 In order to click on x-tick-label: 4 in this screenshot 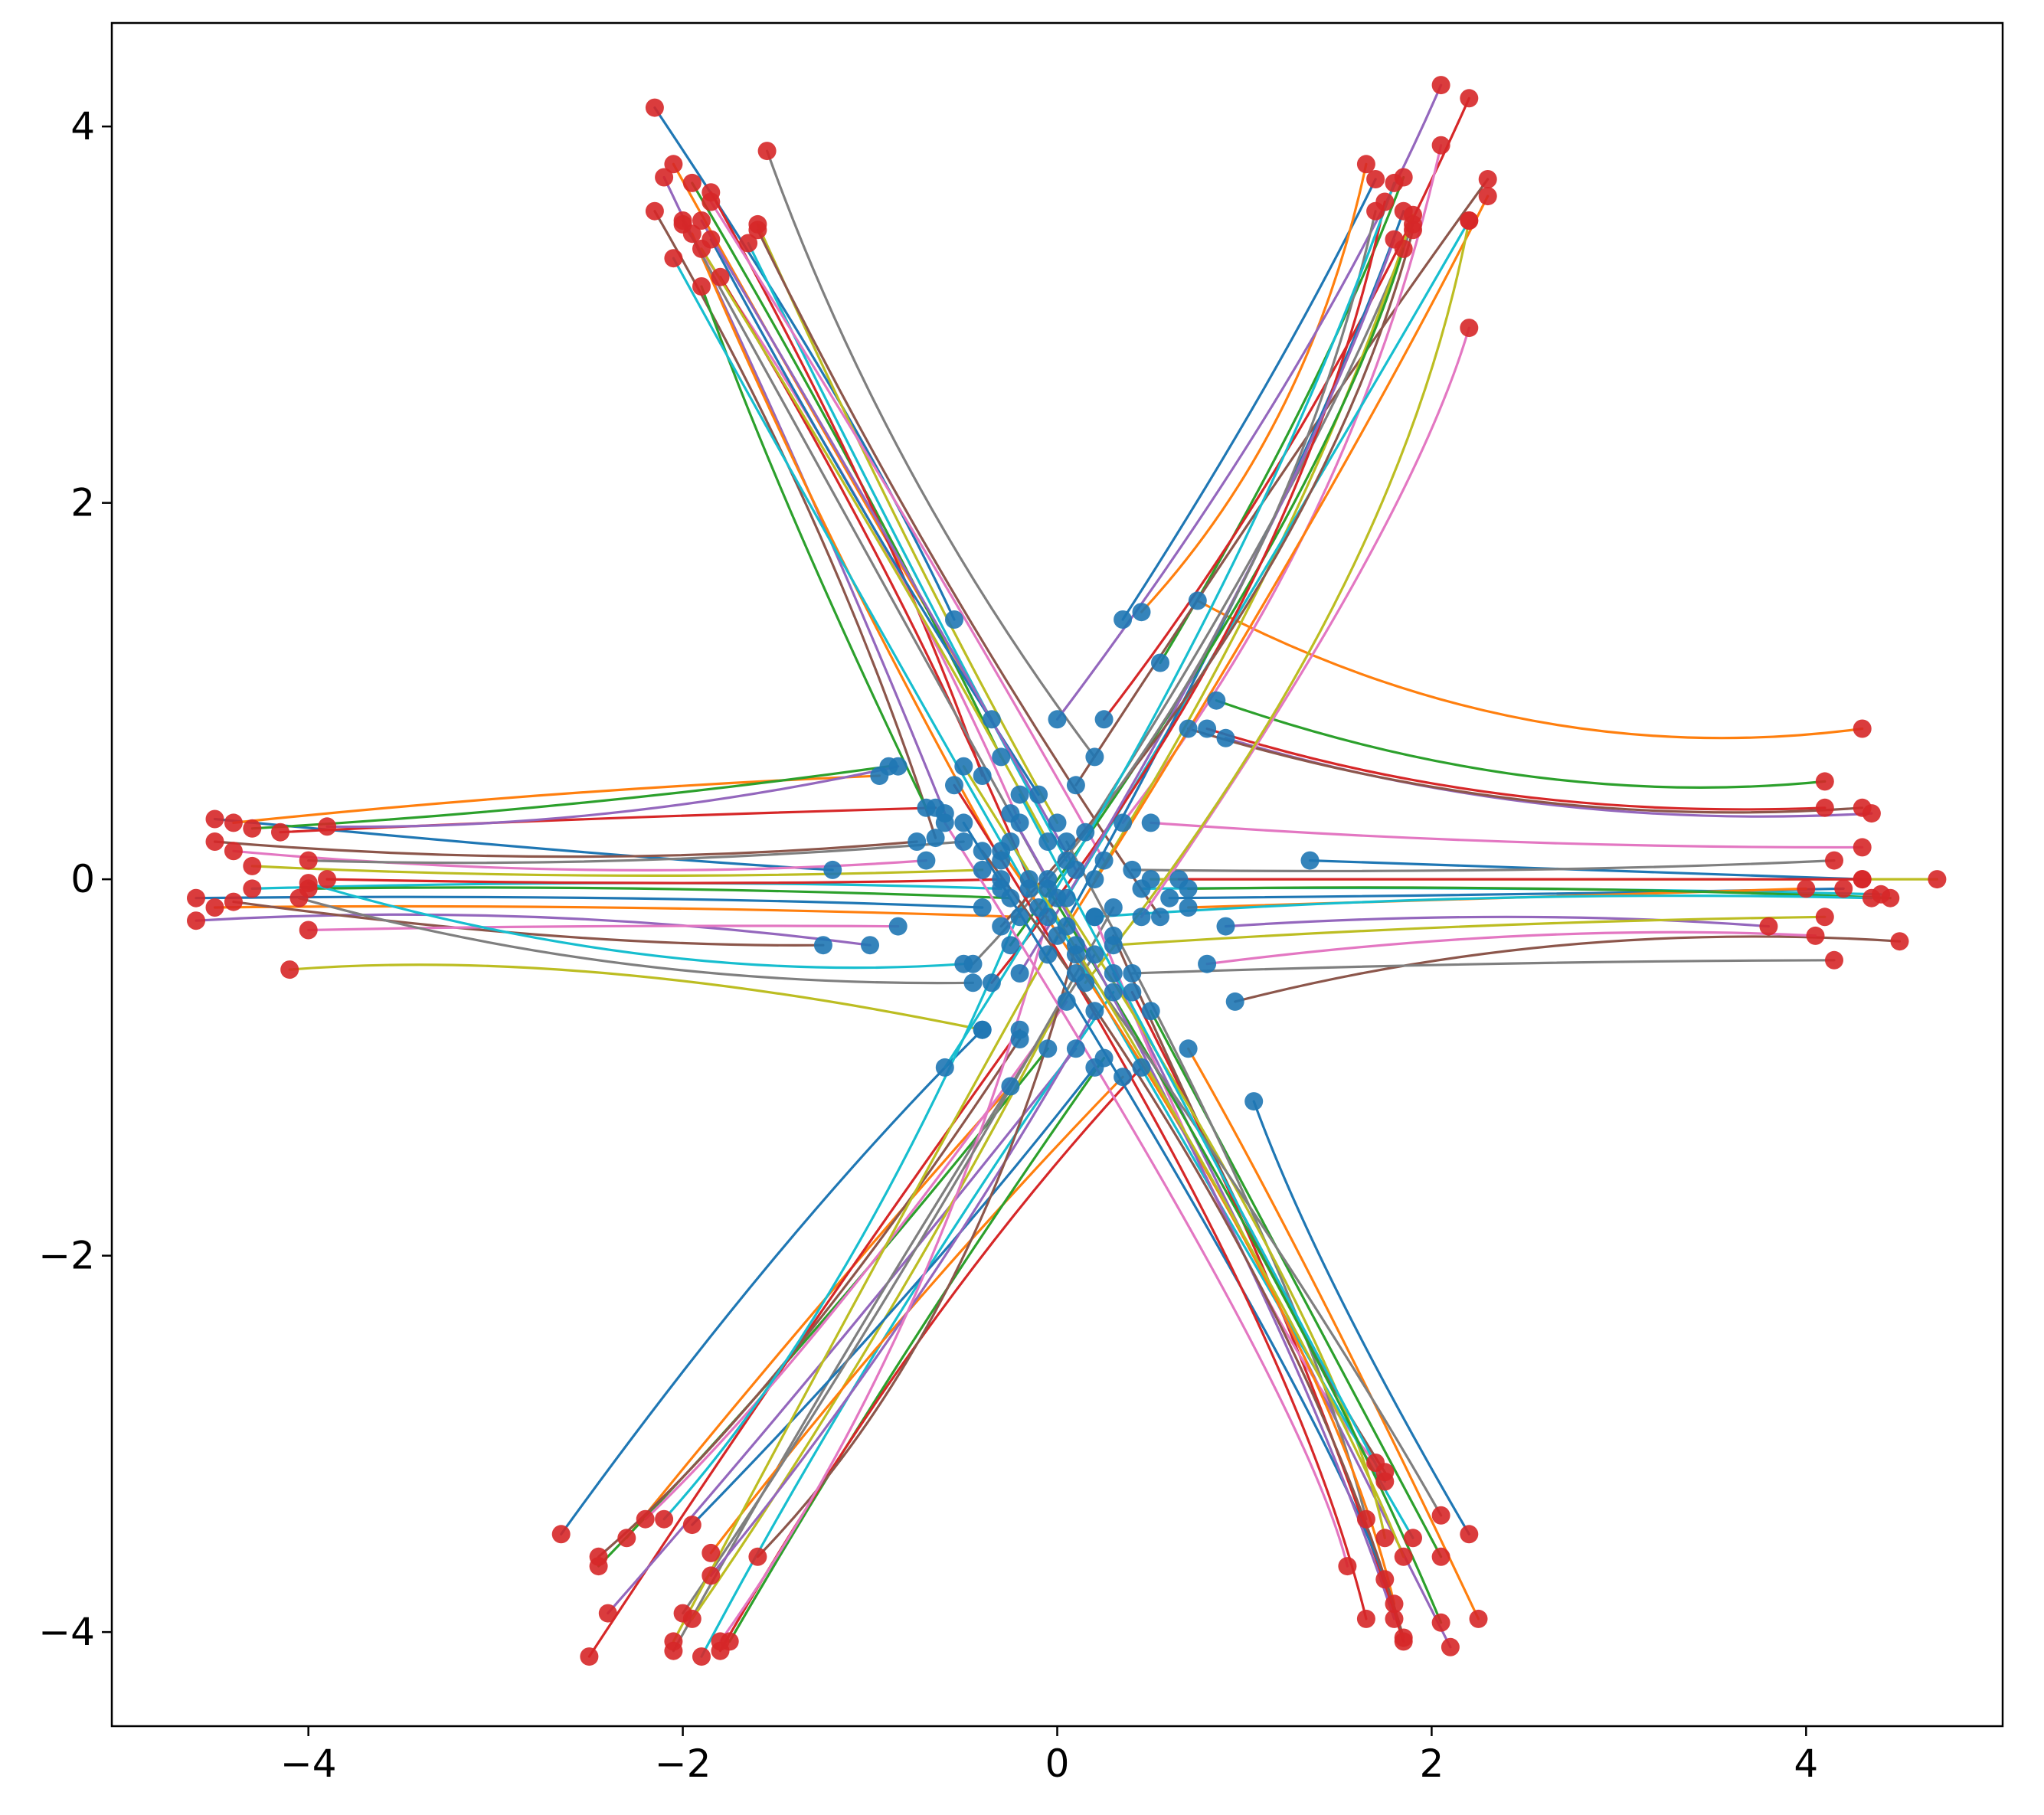, I will do `click(1806, 1764)`.